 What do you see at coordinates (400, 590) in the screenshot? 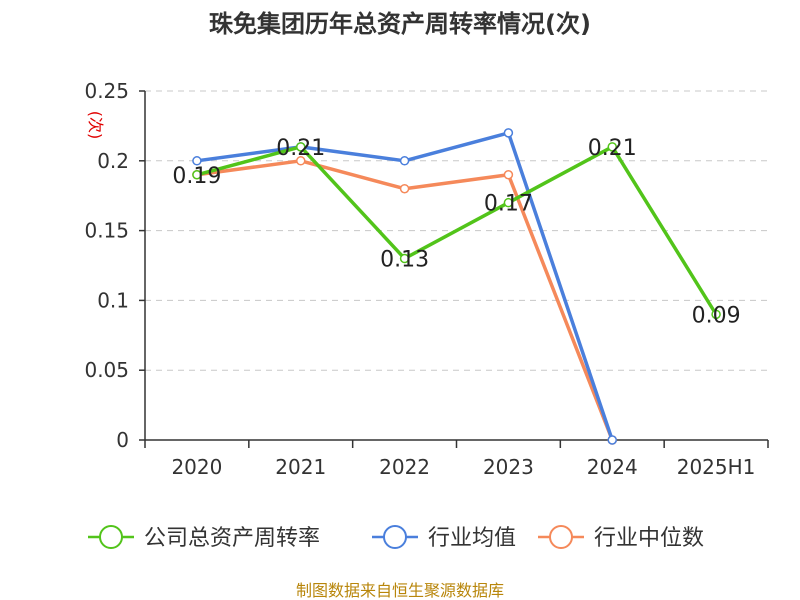
I see `source-note: 制图数据来自恒生聚源数据库` at bounding box center [400, 590].